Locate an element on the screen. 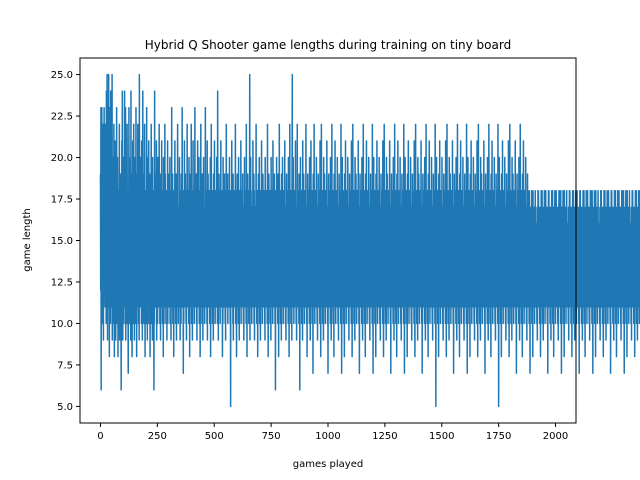 This screenshot has width=640, height=480. x-axis-label: games played is located at coordinates (328, 464).